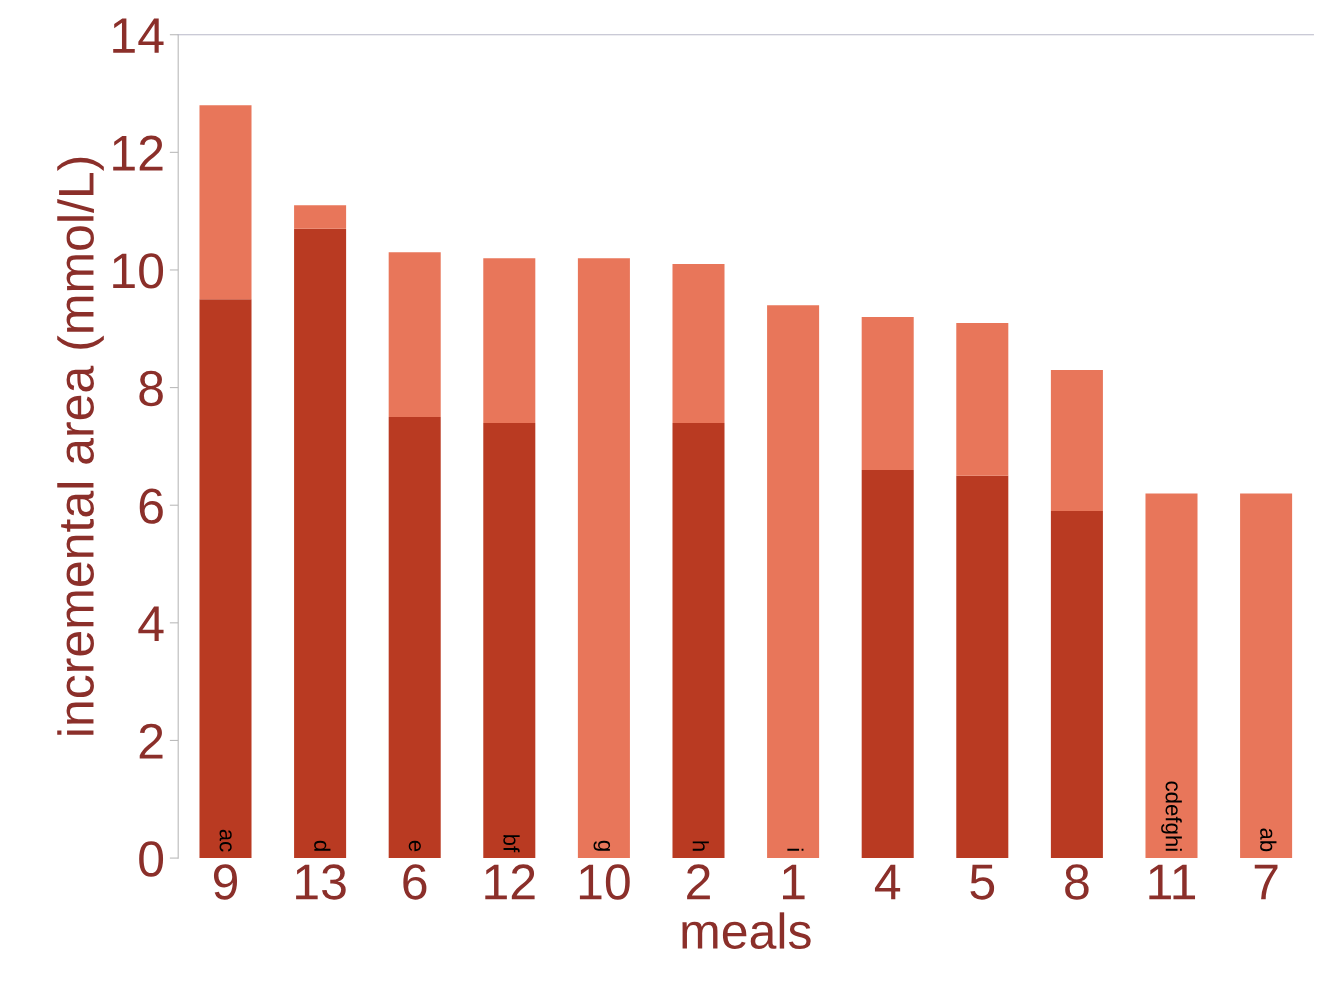  I want to click on y-tick-label: 0, so click(151, 859).